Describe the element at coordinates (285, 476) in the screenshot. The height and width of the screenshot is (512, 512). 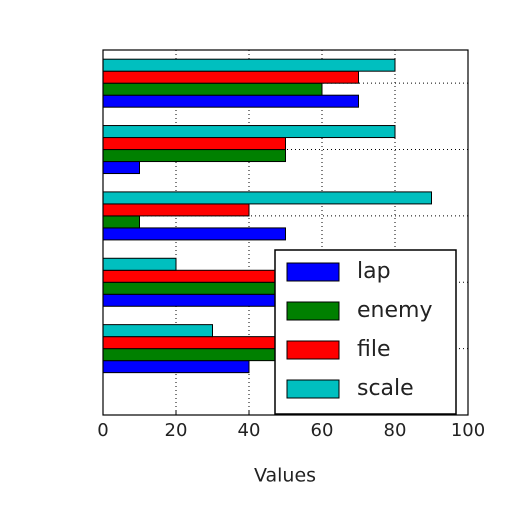
I see `x-axis-label: Values` at that location.